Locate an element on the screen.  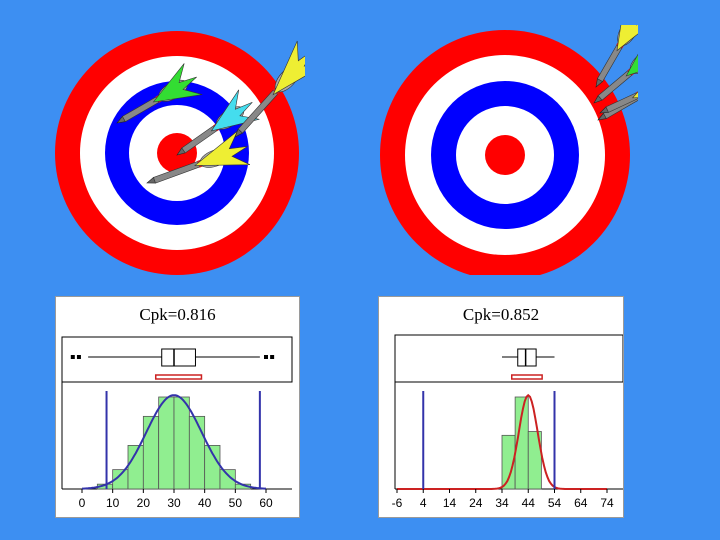
boxplot-left is located at coordinates (172, 364).